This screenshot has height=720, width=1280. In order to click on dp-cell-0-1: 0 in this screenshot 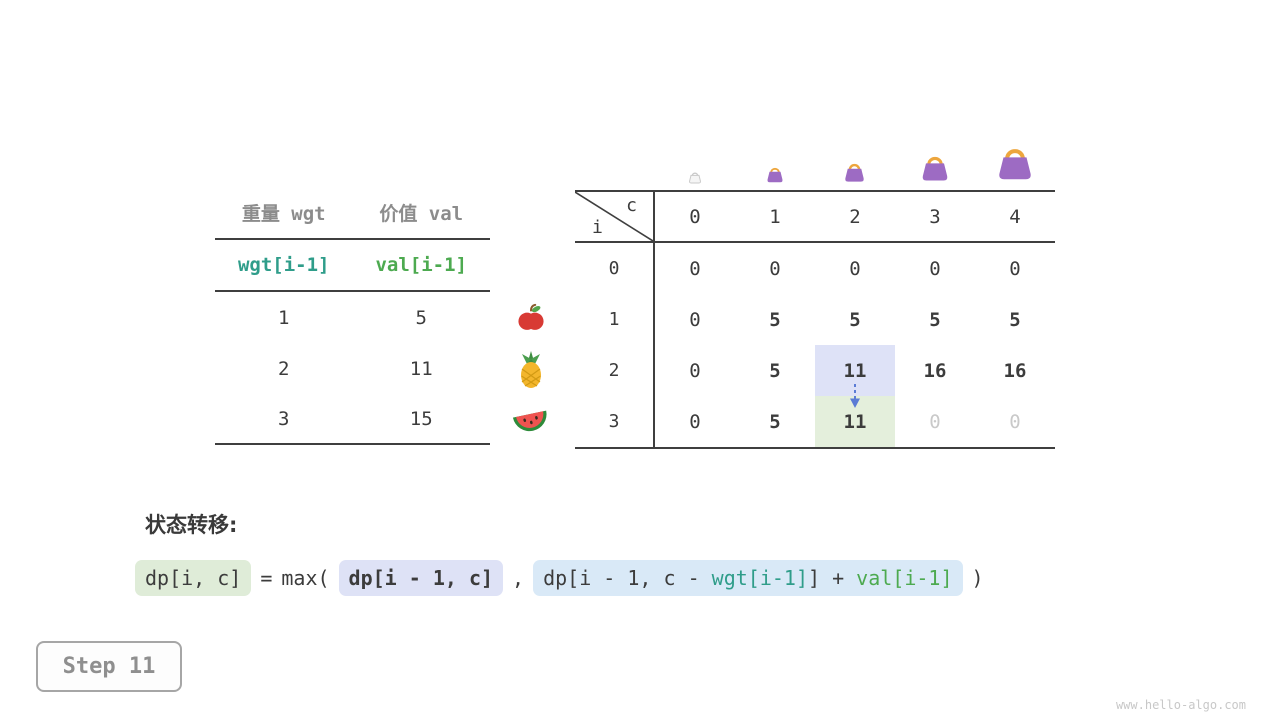, I will do `click(775, 268)`.